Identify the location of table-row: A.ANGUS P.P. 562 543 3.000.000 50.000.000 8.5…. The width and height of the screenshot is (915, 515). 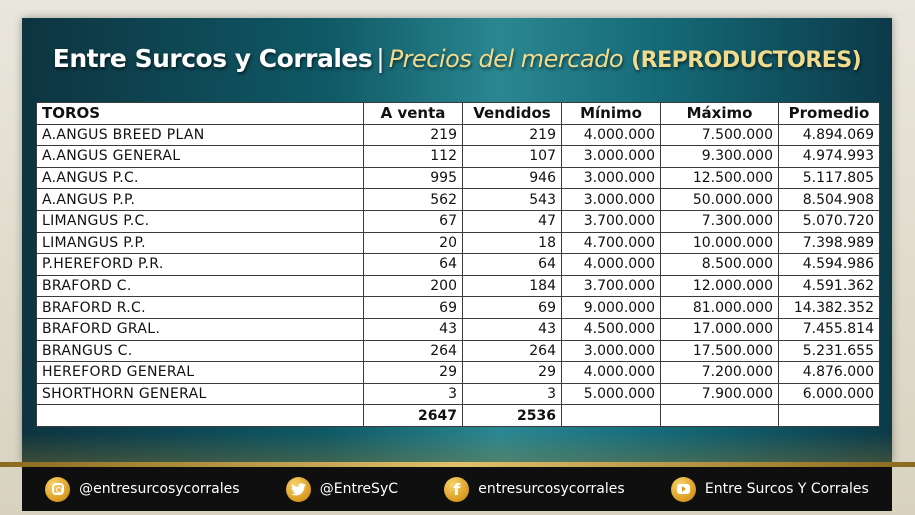
(458, 199).